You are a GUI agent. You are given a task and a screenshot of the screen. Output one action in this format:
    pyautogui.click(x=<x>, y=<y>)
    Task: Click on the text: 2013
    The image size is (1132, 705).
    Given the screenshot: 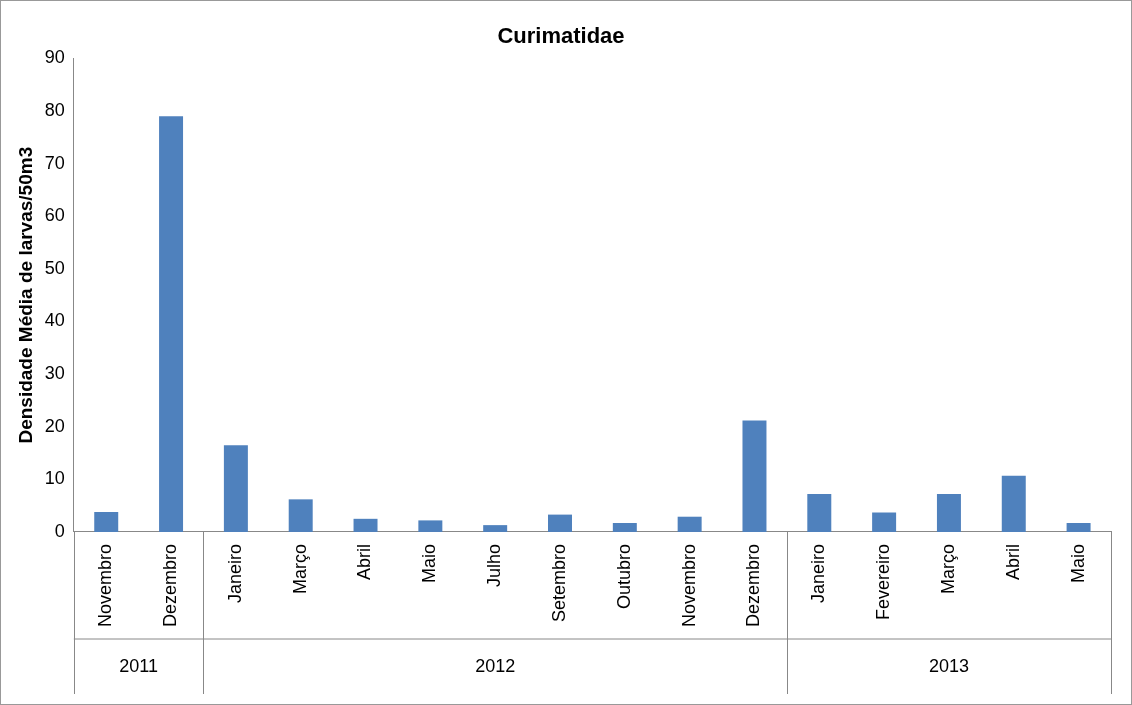 What is the action you would take?
    pyautogui.click(x=948, y=665)
    